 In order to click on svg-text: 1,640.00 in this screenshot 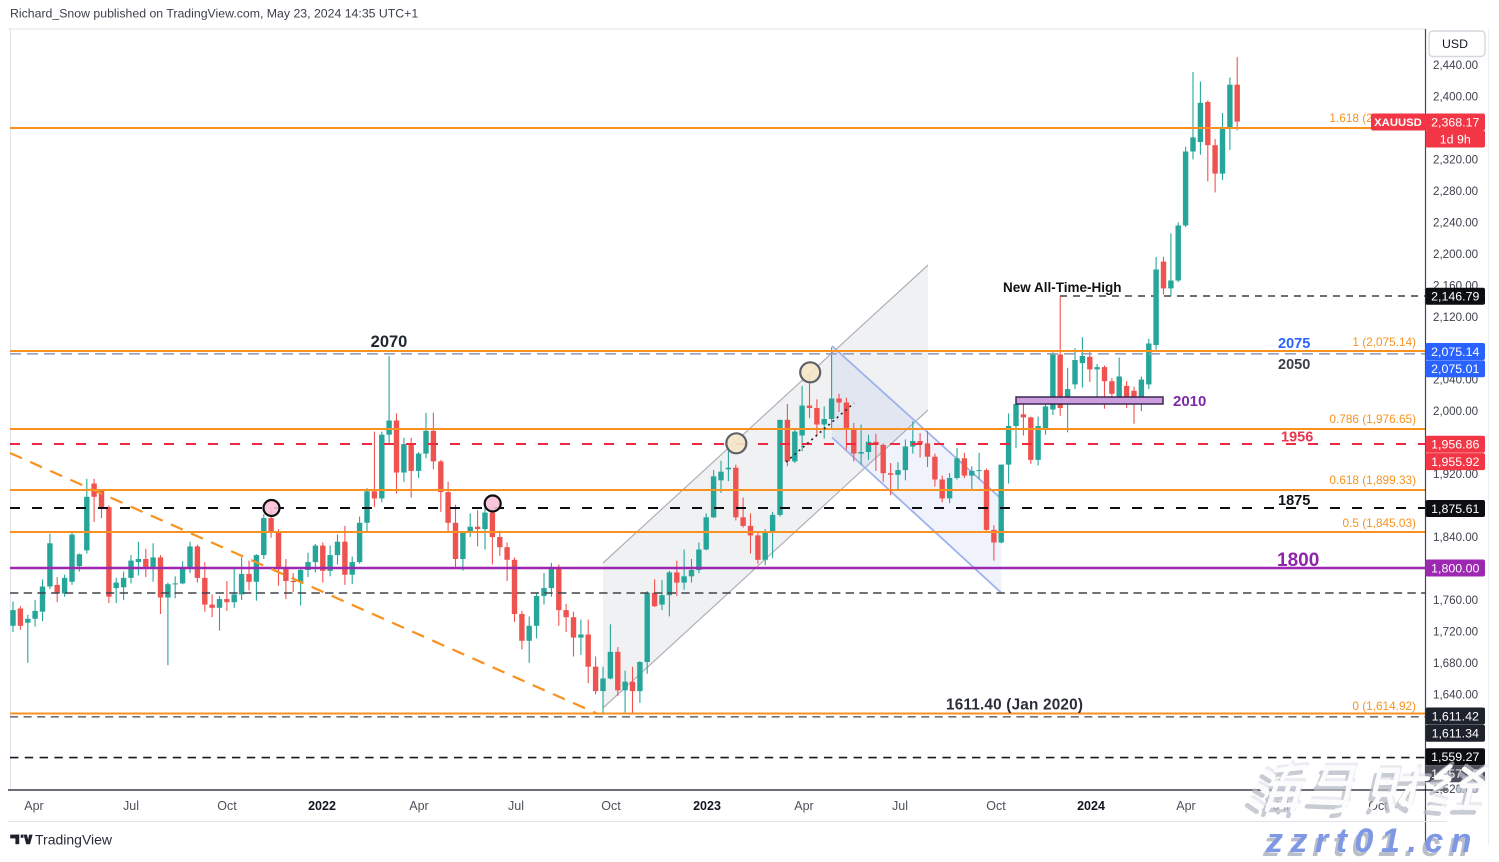, I will do `click(1455, 694)`.